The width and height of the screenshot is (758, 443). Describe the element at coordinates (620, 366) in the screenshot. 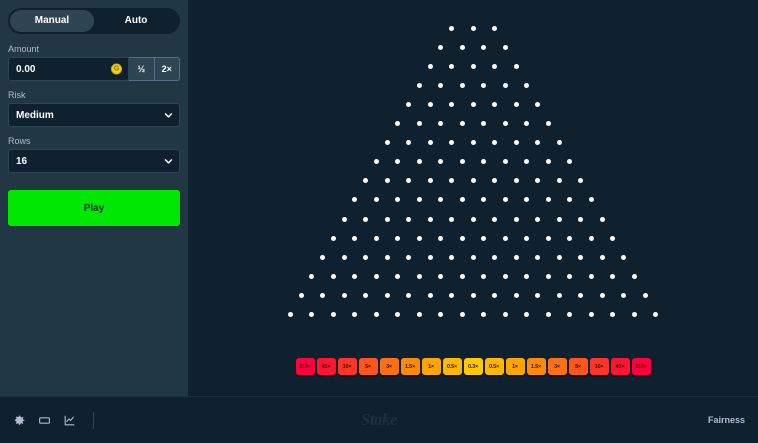

I see `multiplier-tile: 41×` at that location.